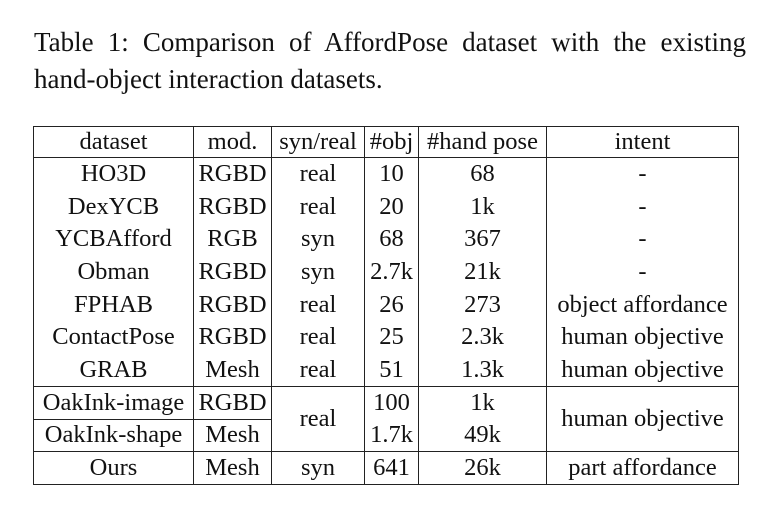 Image resolution: width=772 pixels, height=532 pixels. I want to click on cell-intent-merged: human objective, so click(642, 419).